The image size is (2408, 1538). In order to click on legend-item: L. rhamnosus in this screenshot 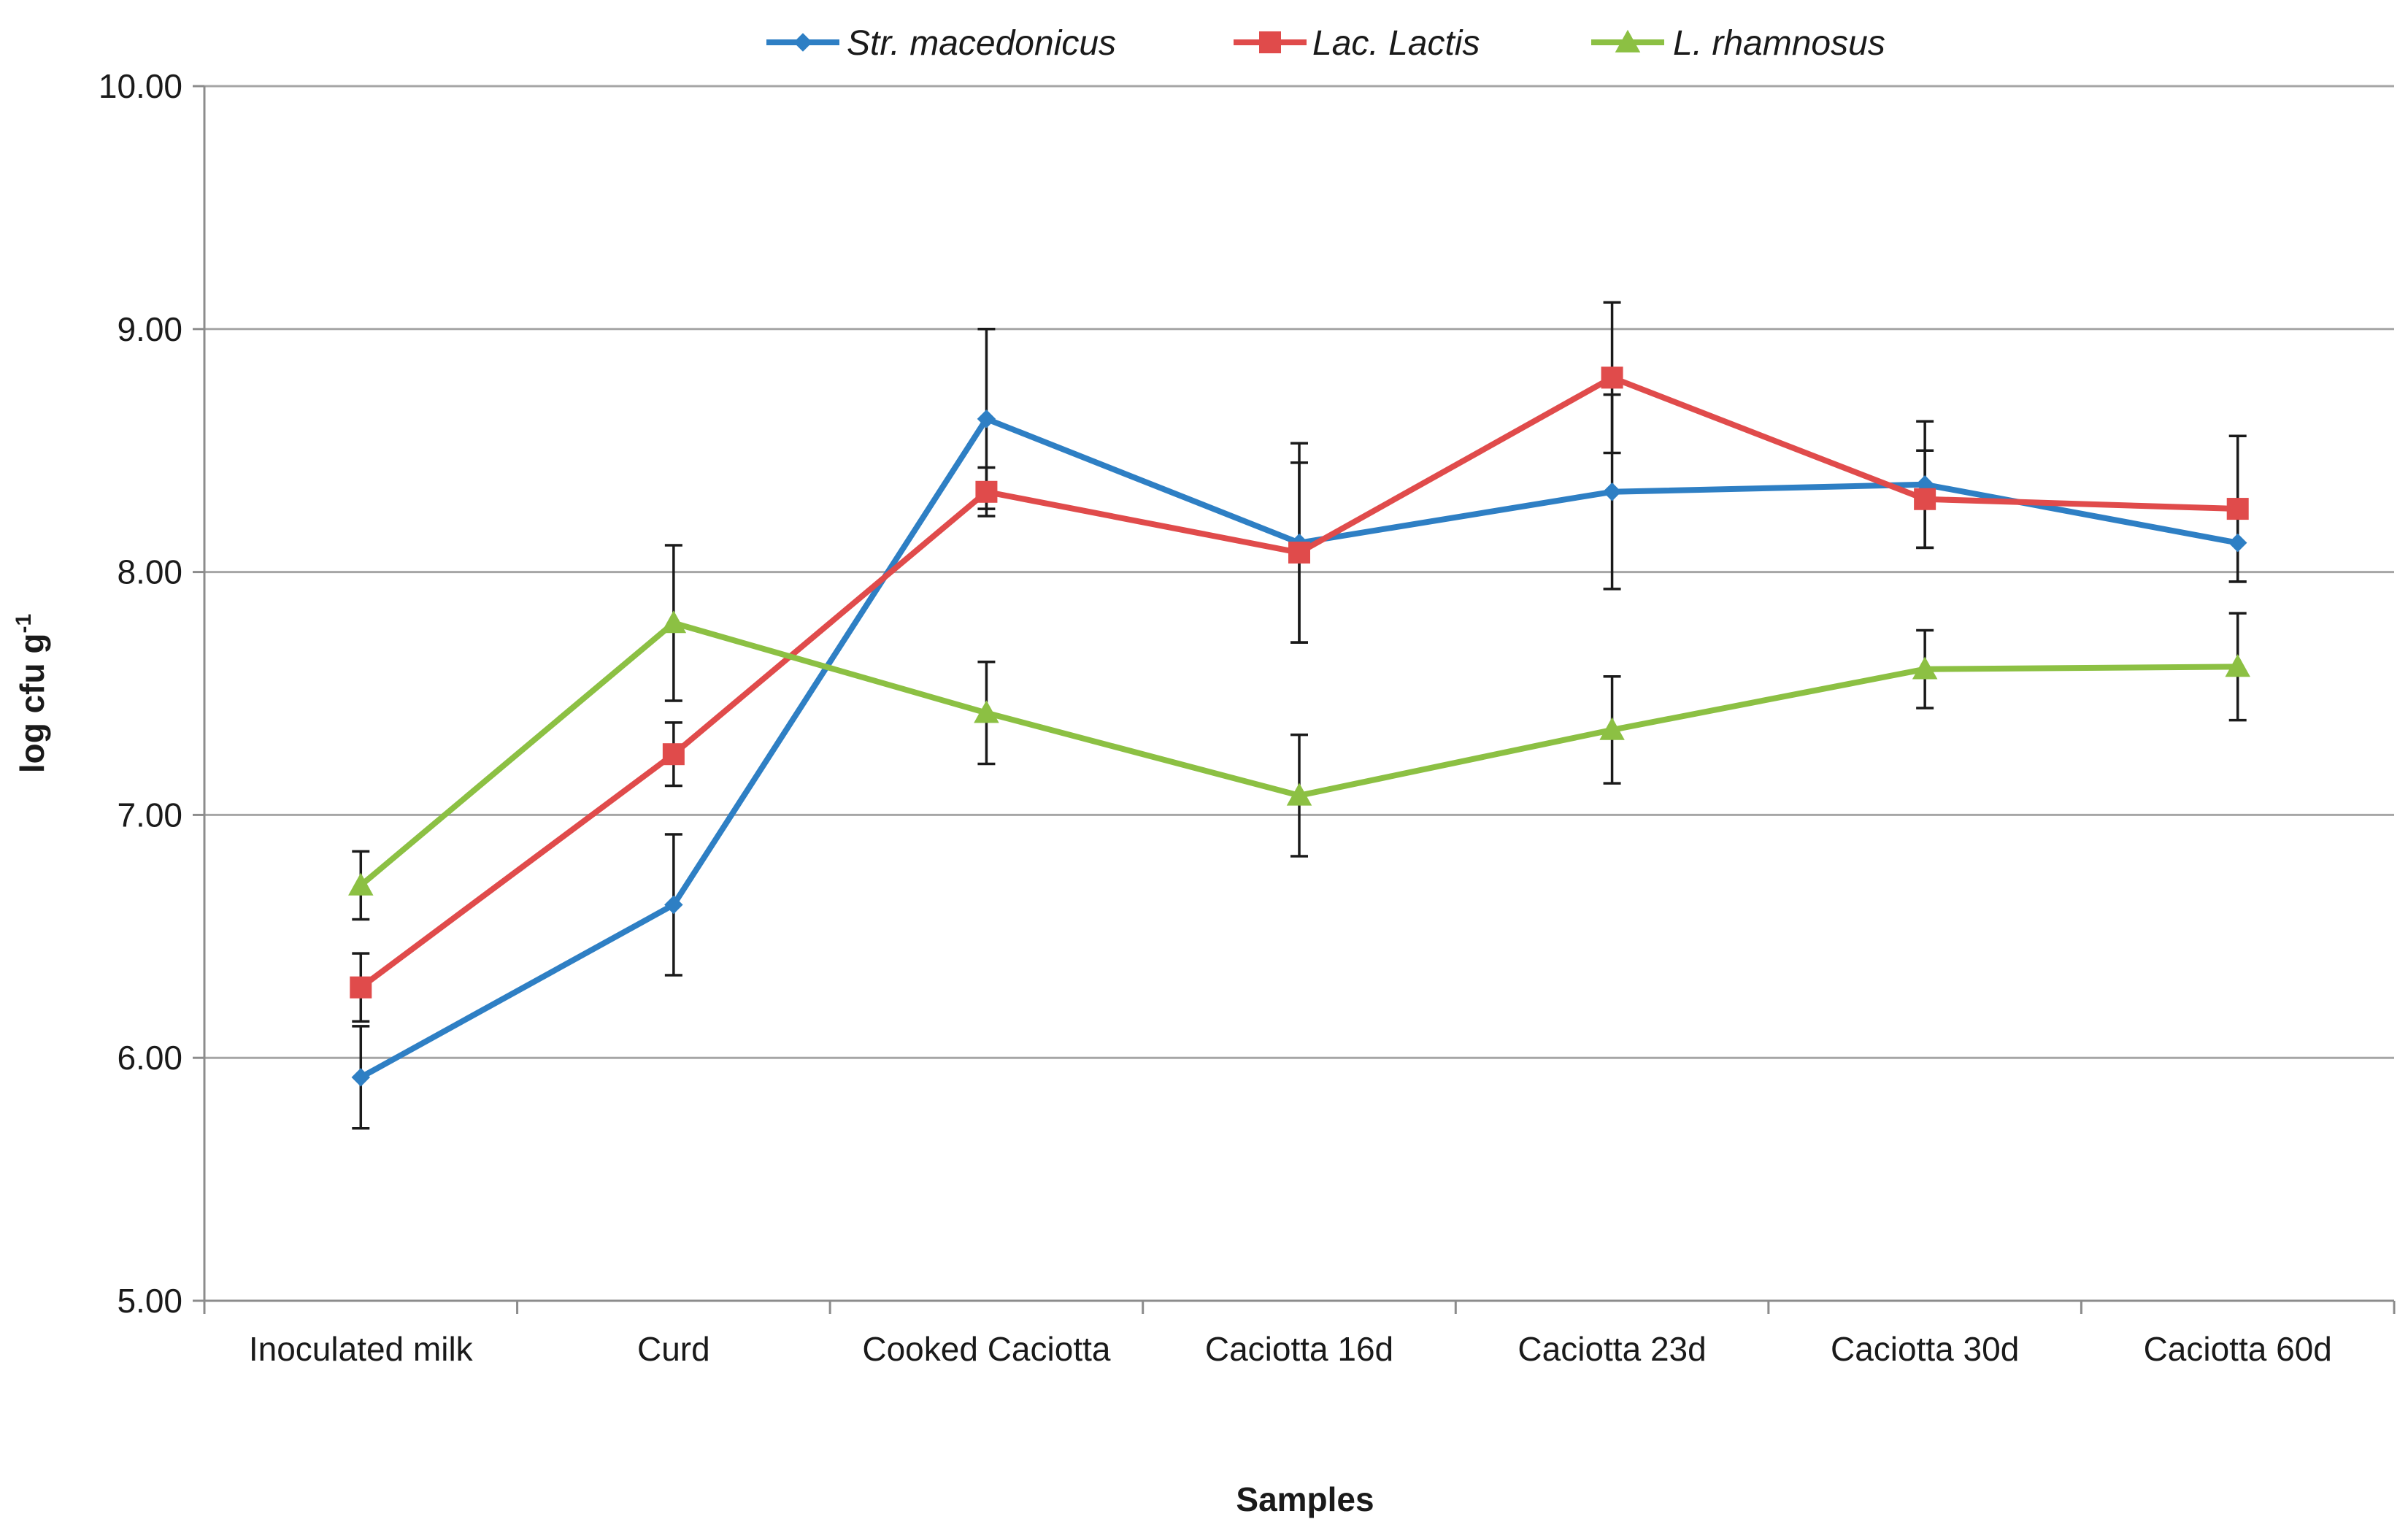, I will do `click(1738, 43)`.